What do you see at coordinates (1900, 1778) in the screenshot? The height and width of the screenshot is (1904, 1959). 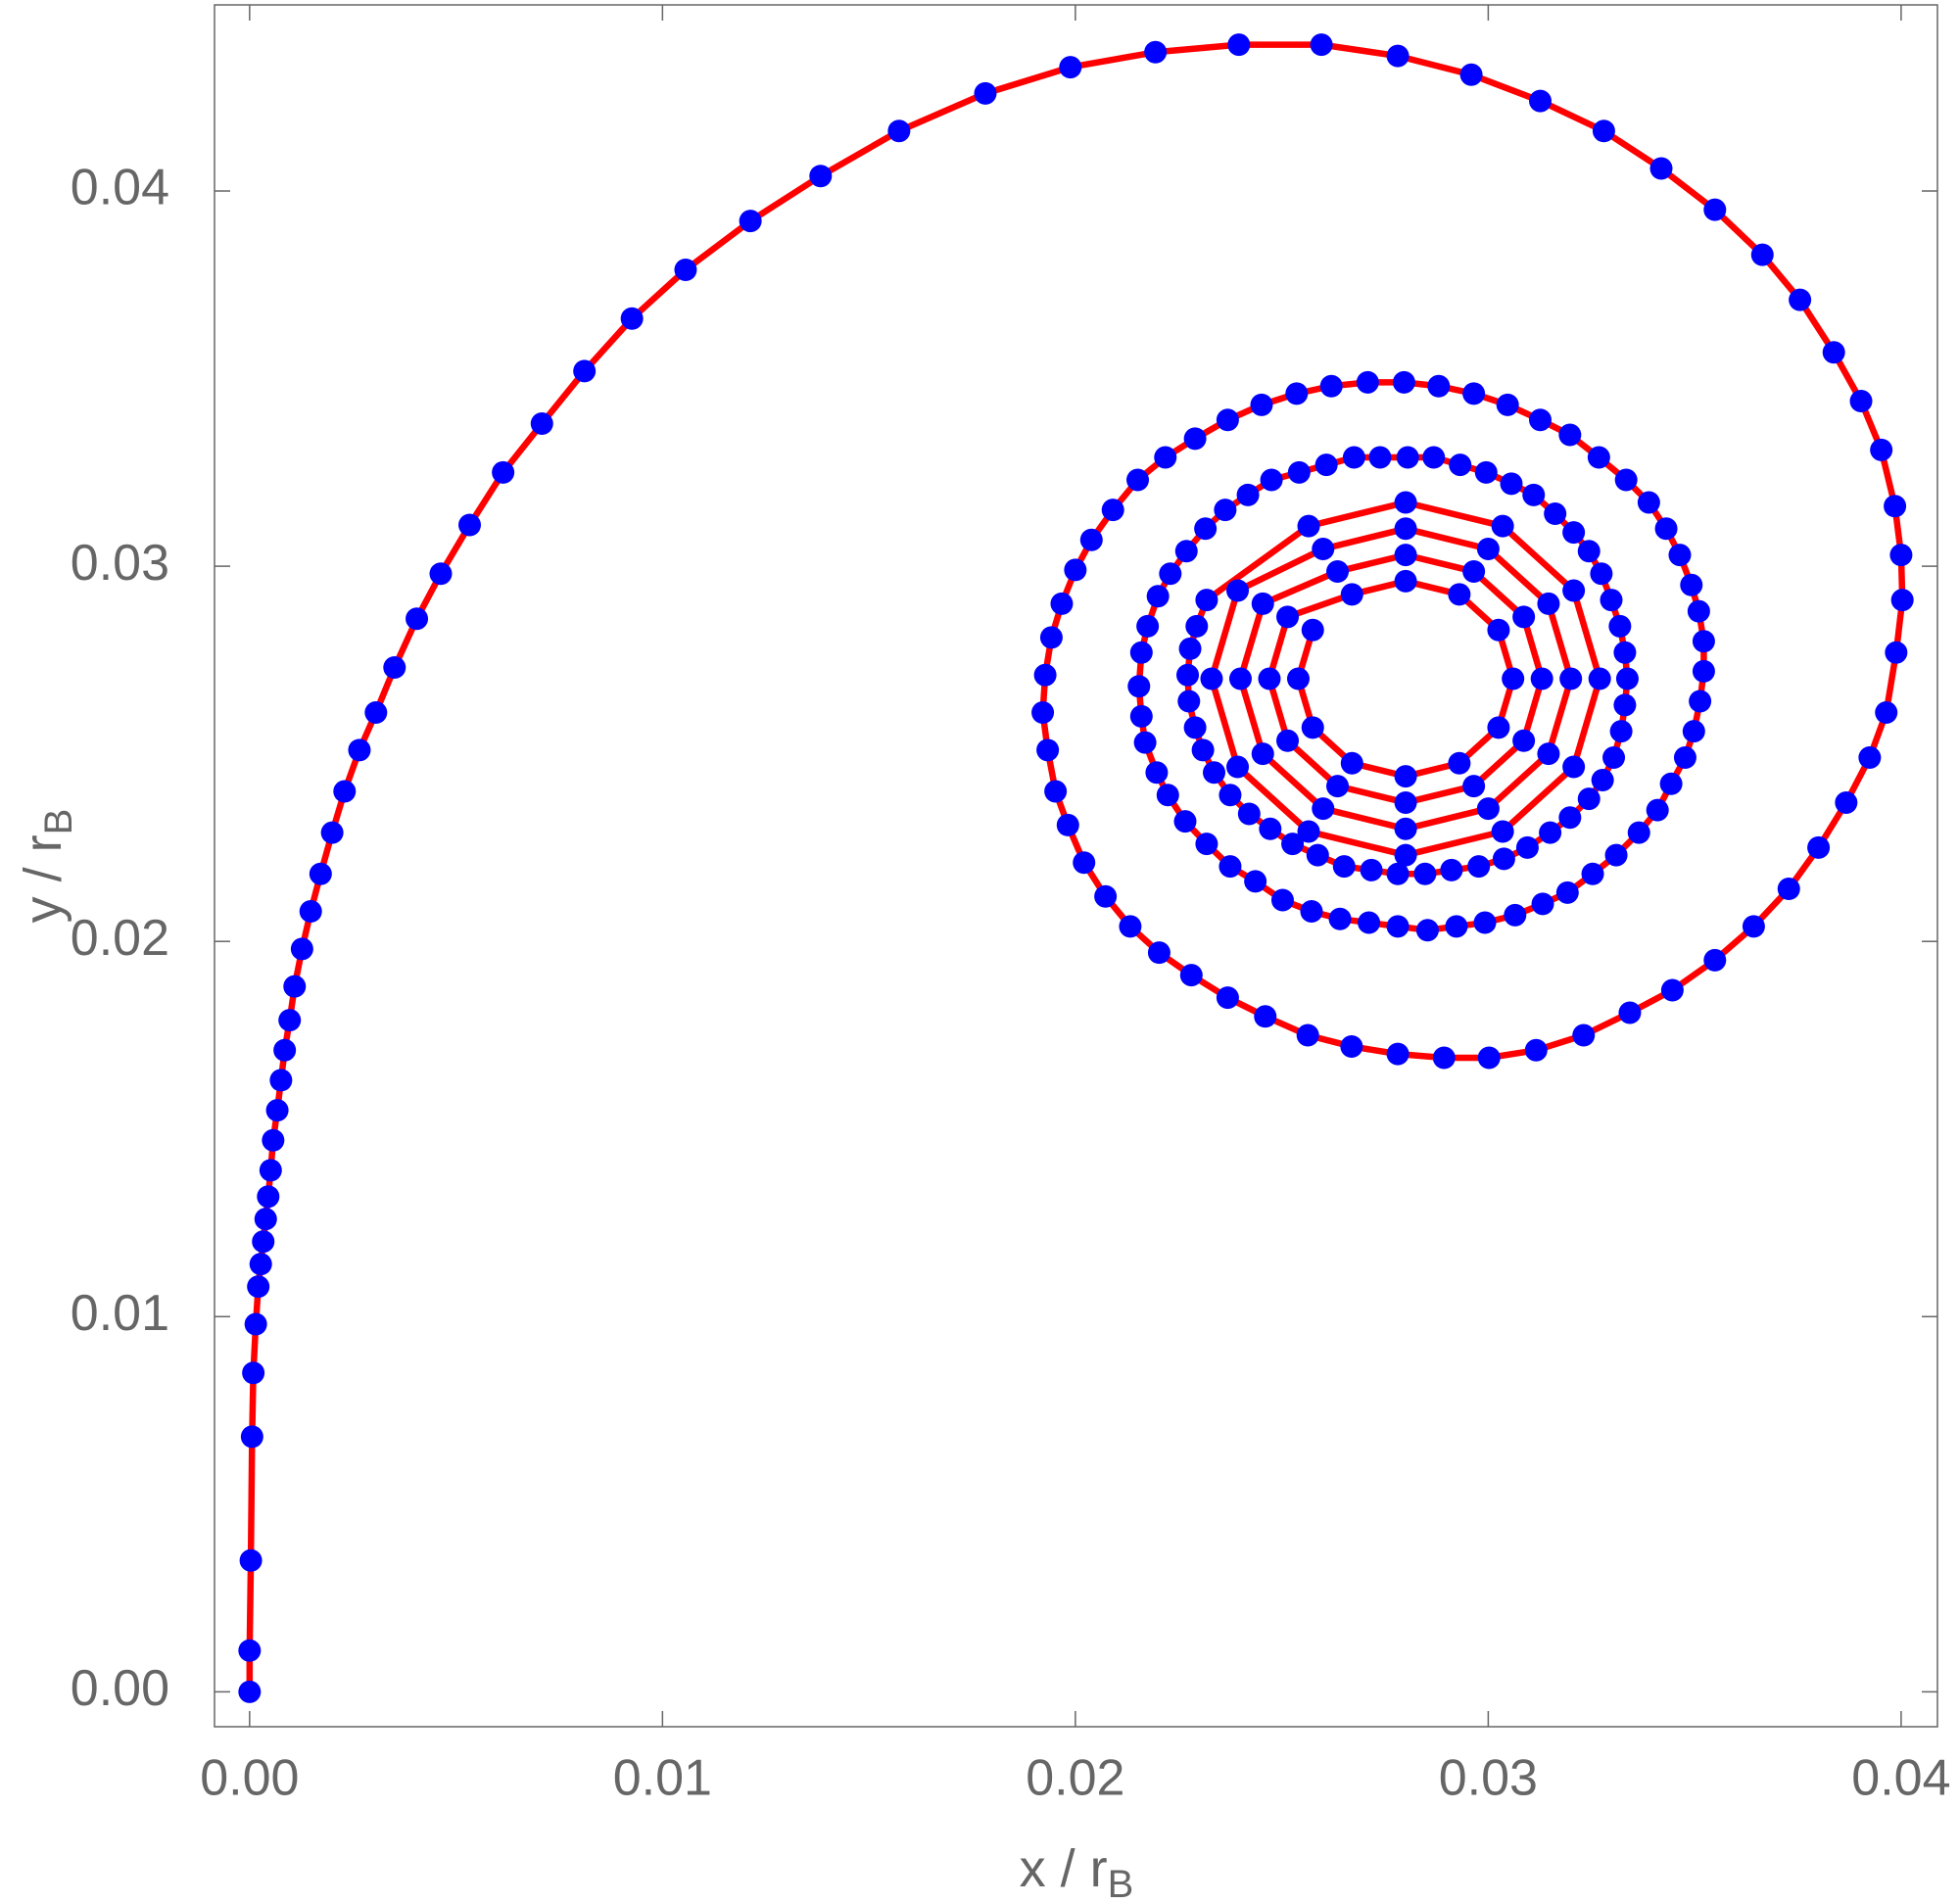 I see `x-tick-label: 0.04` at bounding box center [1900, 1778].